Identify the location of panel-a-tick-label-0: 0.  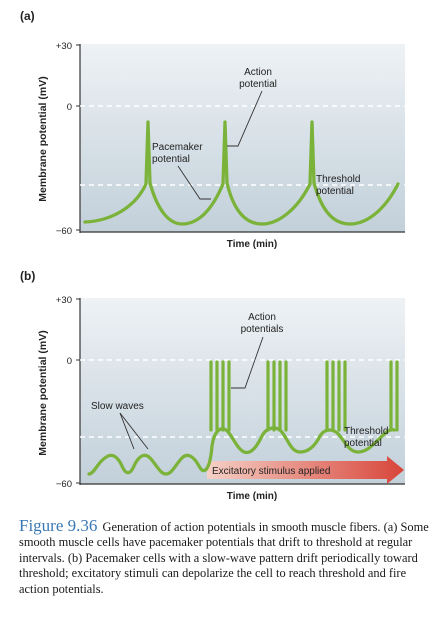
(69, 107).